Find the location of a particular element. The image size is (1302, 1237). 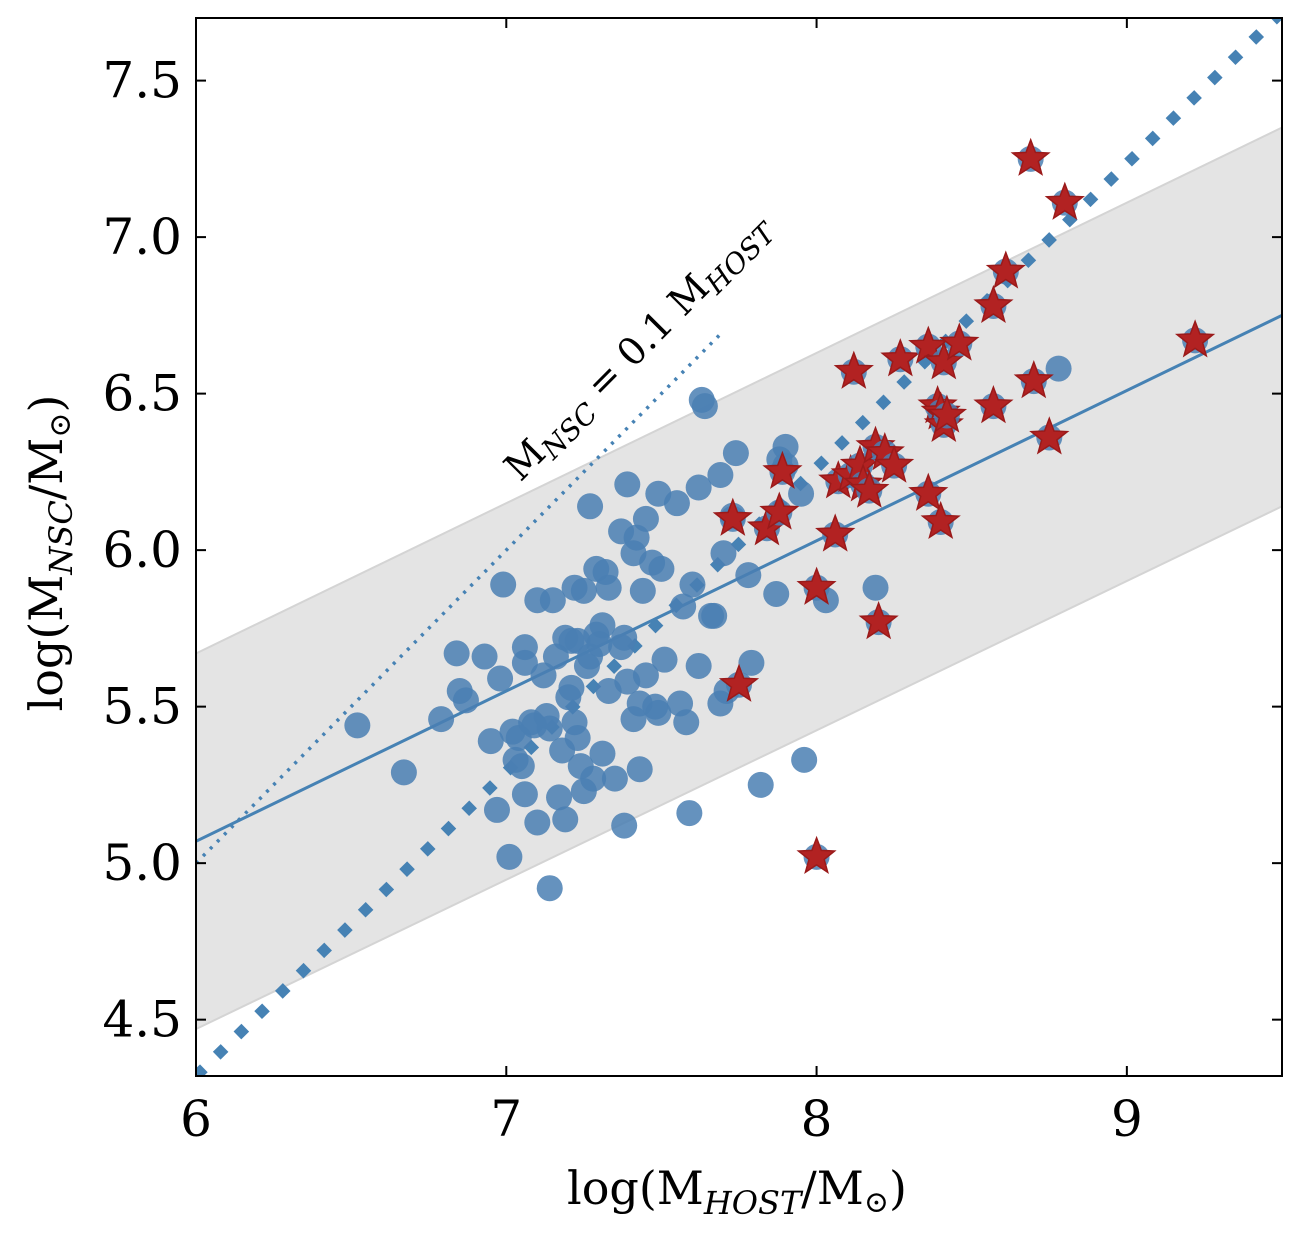

y-tick-labels: 4.5 5.0 5.5 6.0 6.5 7.0 7.5 is located at coordinates (142, 550).